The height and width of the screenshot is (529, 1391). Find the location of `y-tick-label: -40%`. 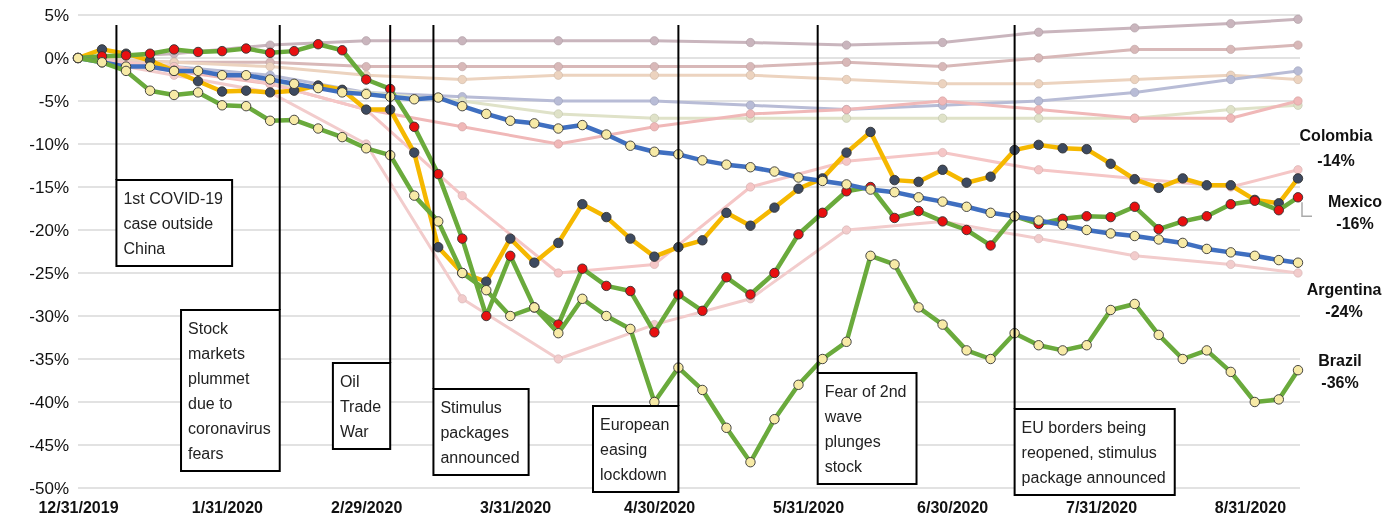

y-tick-label: -40% is located at coordinates (49, 403).